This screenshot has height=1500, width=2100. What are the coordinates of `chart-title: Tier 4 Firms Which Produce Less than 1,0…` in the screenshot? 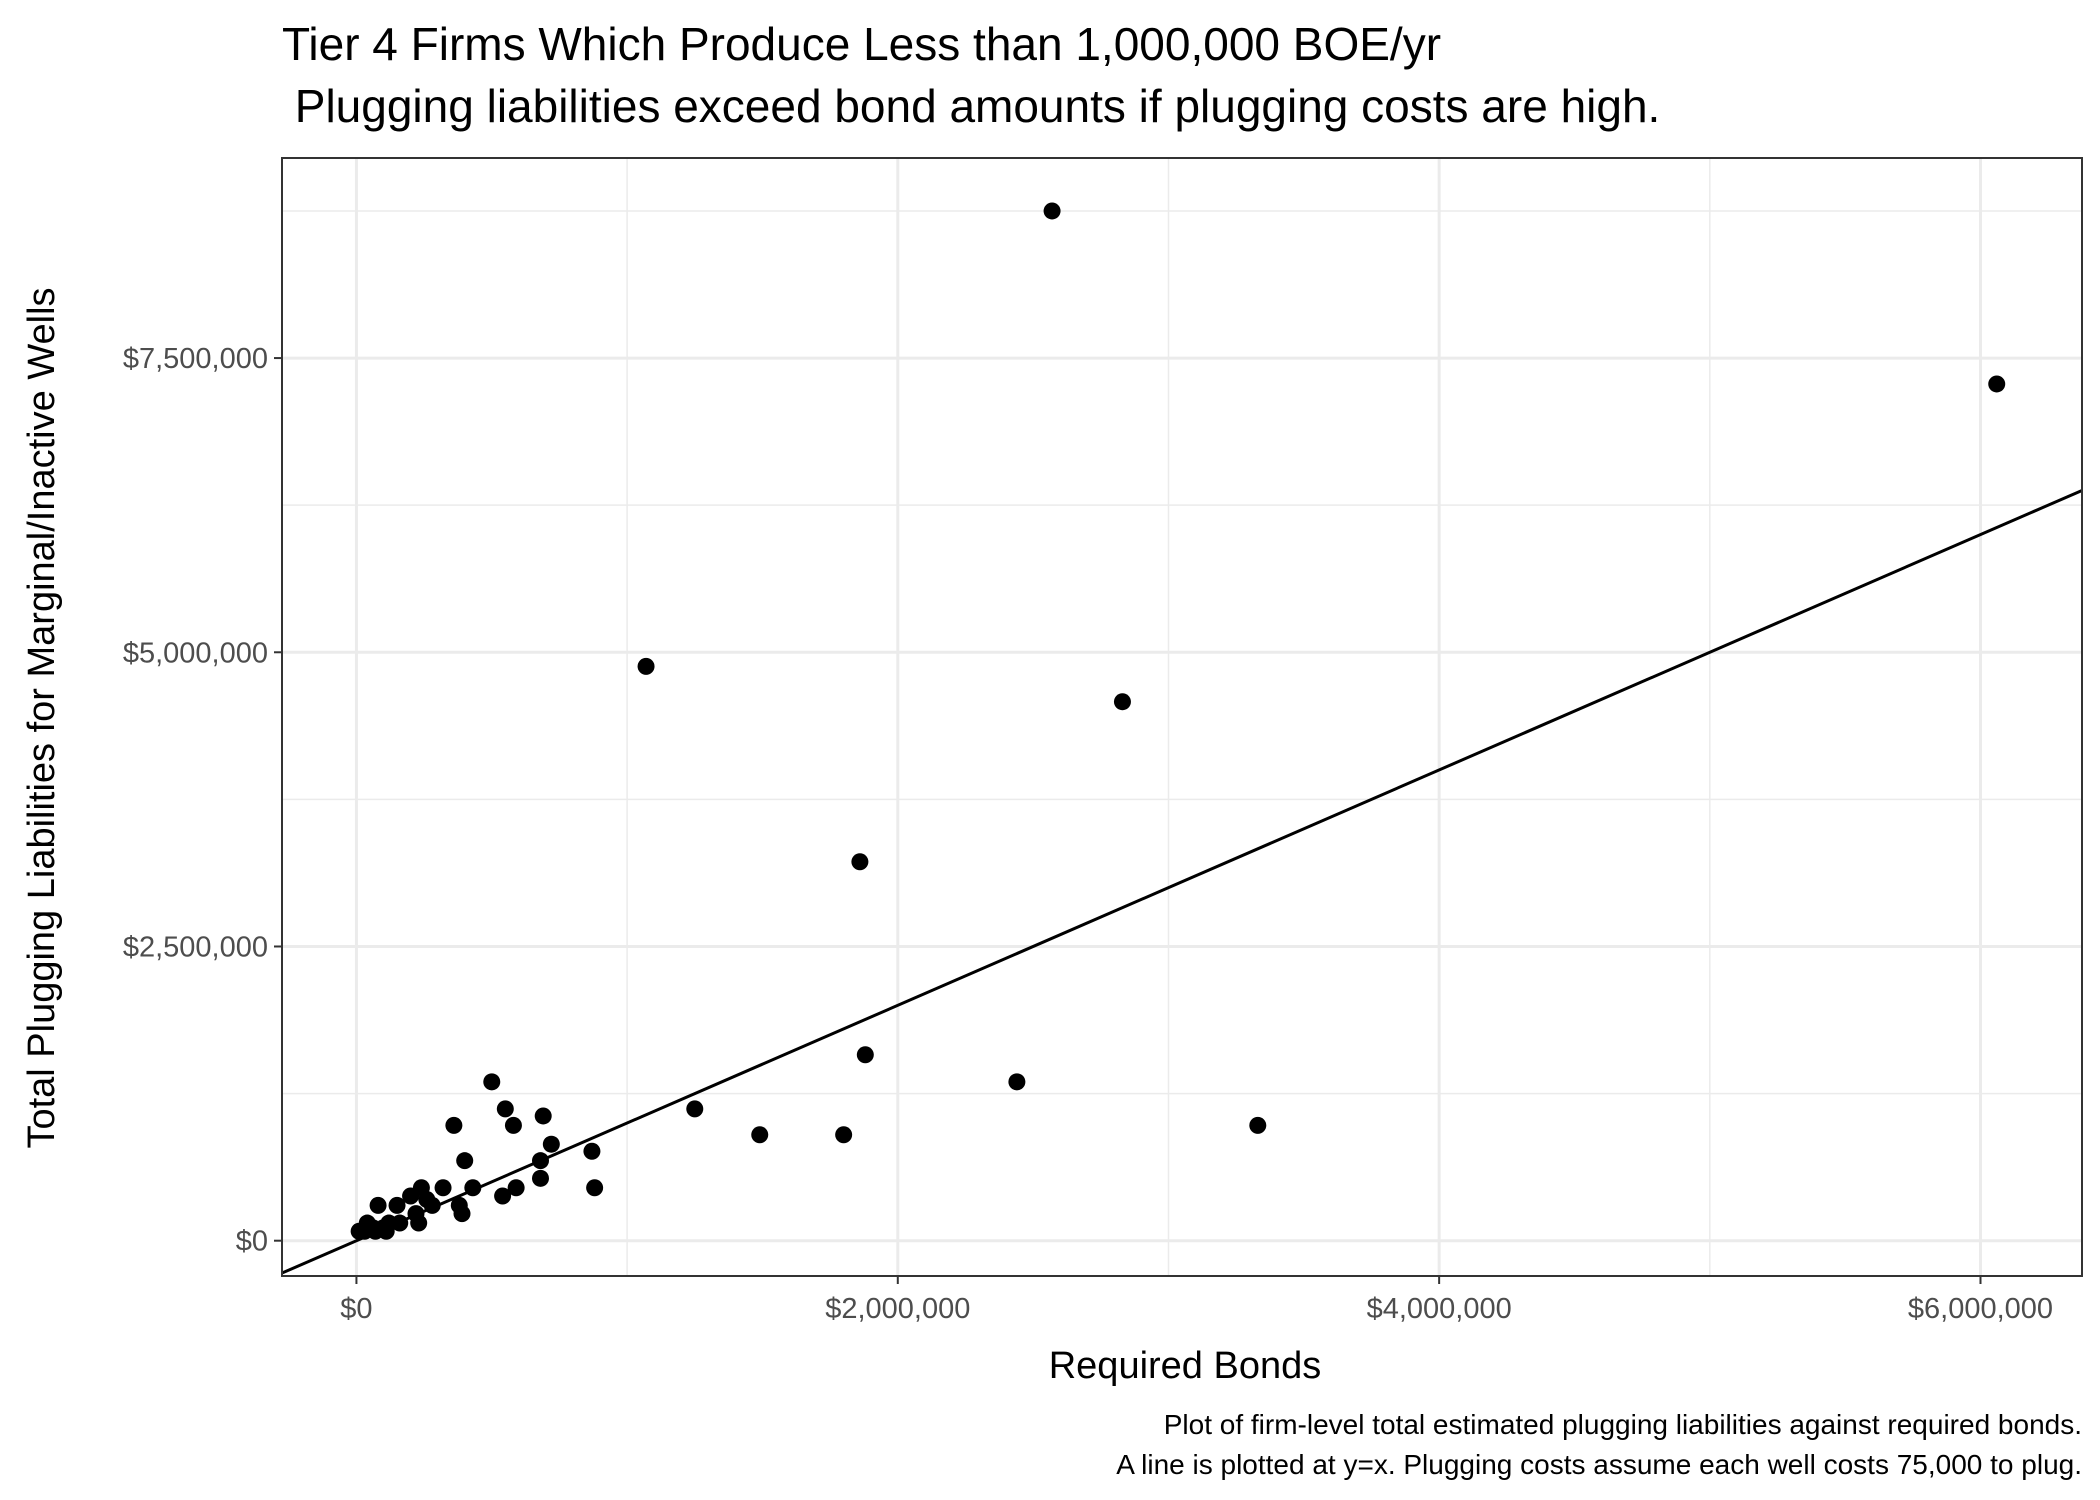 It's located at (861, 44).